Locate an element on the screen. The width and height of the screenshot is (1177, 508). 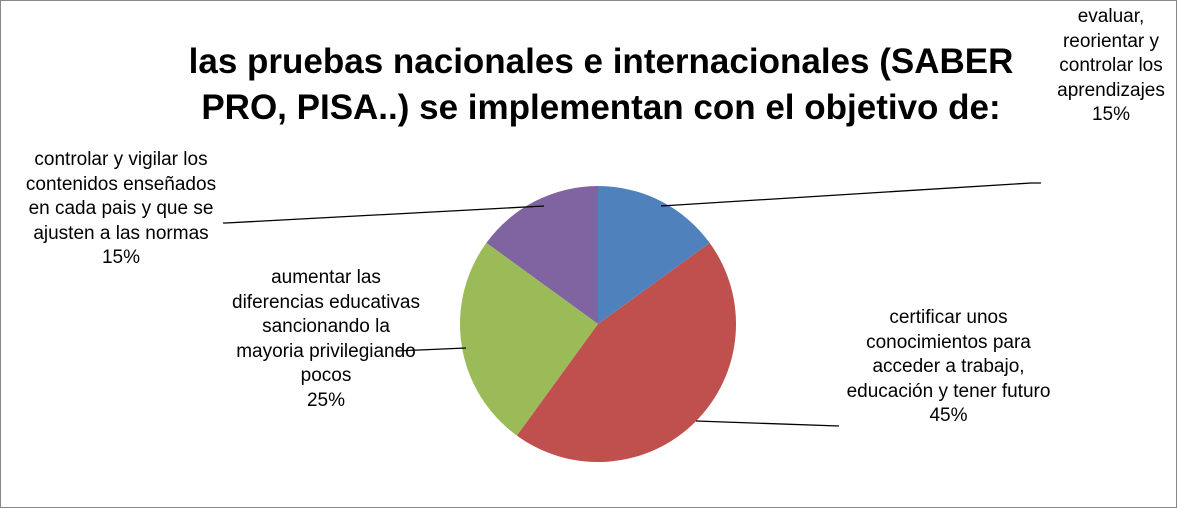
value-label: 25% is located at coordinates (326, 400).